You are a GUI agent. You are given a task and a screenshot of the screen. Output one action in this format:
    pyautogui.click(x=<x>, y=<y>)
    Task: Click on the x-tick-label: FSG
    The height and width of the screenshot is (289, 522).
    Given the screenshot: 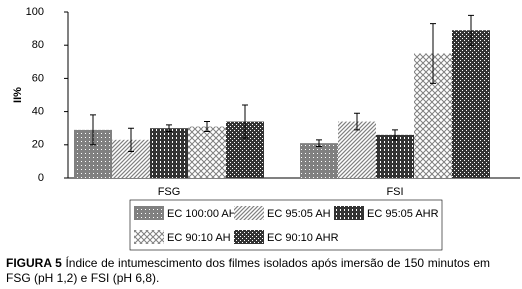 What is the action you would take?
    pyautogui.click(x=169, y=192)
    